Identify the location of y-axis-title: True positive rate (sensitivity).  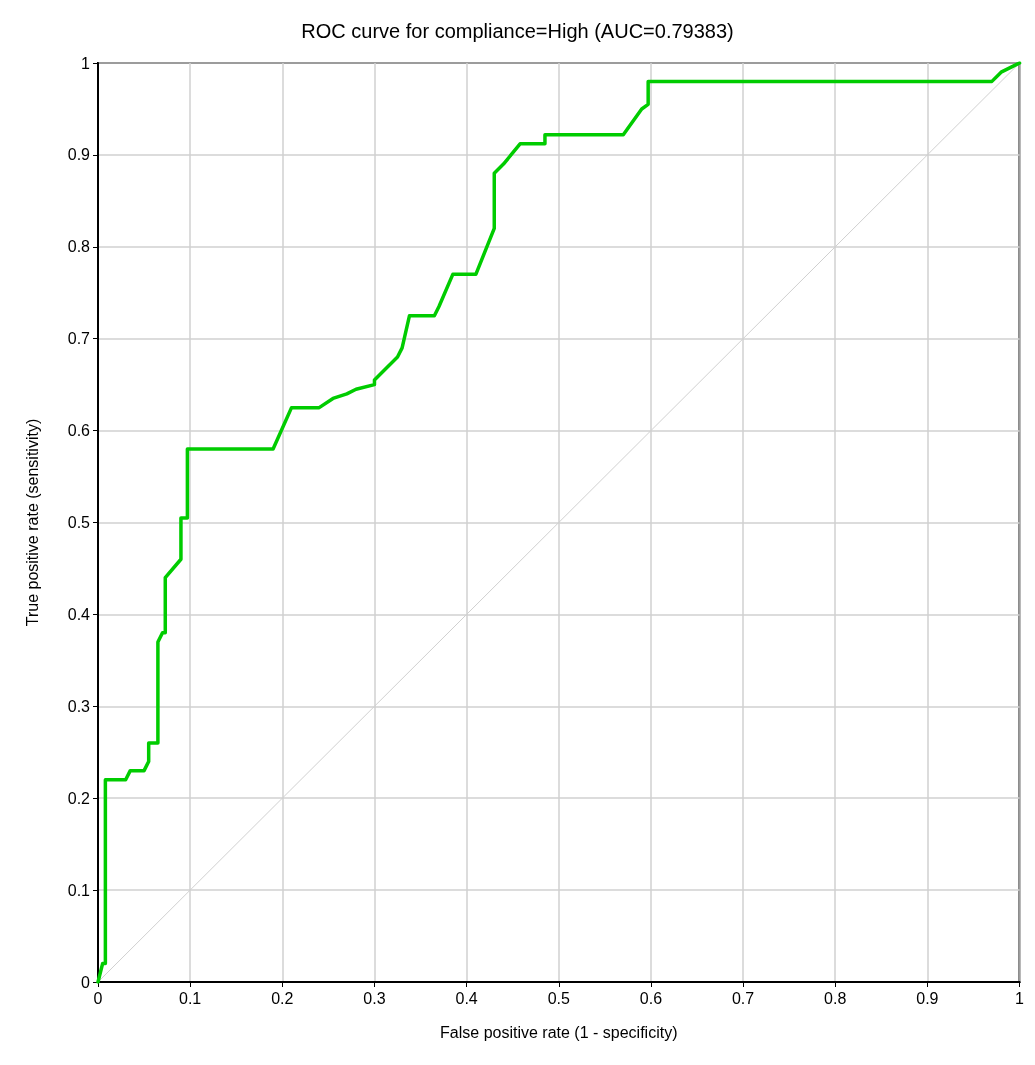
(32, 522).